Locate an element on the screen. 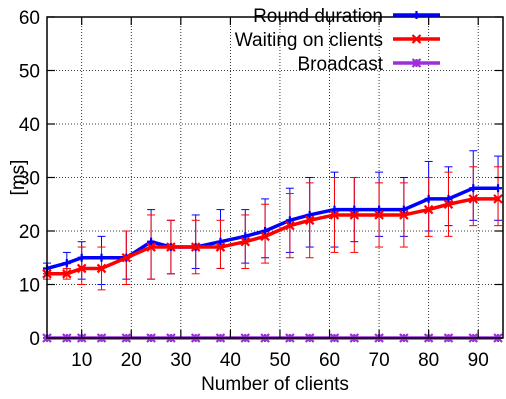 Image resolution: width=506 pixels, height=399 pixels. y-tick-label: 10 is located at coordinates (29, 286).